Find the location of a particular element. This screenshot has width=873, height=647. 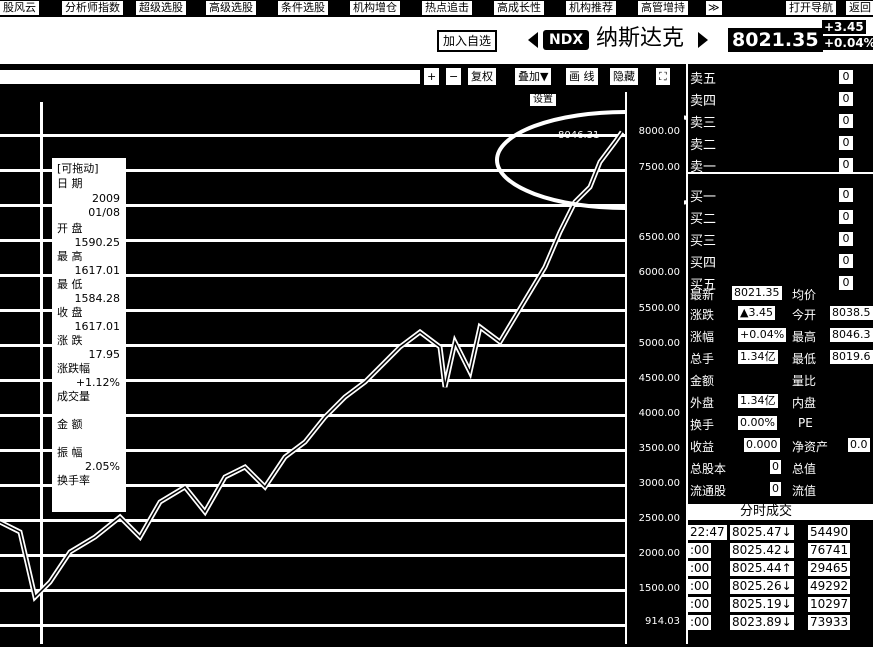

nav-item-institution-increase: 机构增仓 is located at coordinates (375, 8).